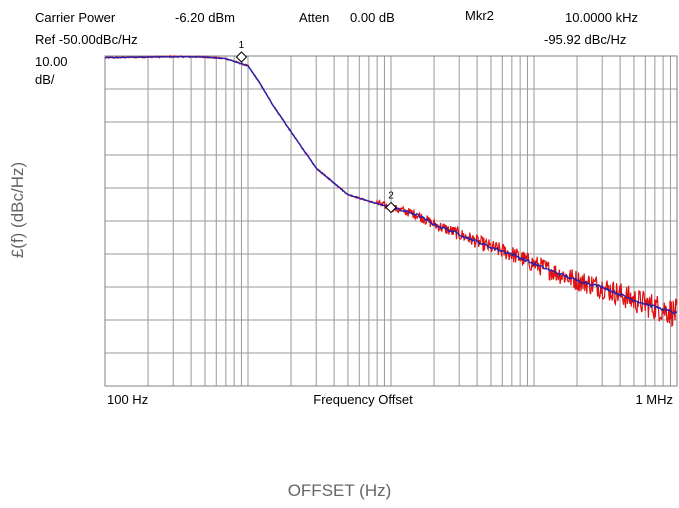 The width and height of the screenshot is (679, 508). I want to click on x-axis-label: OFFSET (Hz), so click(339, 490).